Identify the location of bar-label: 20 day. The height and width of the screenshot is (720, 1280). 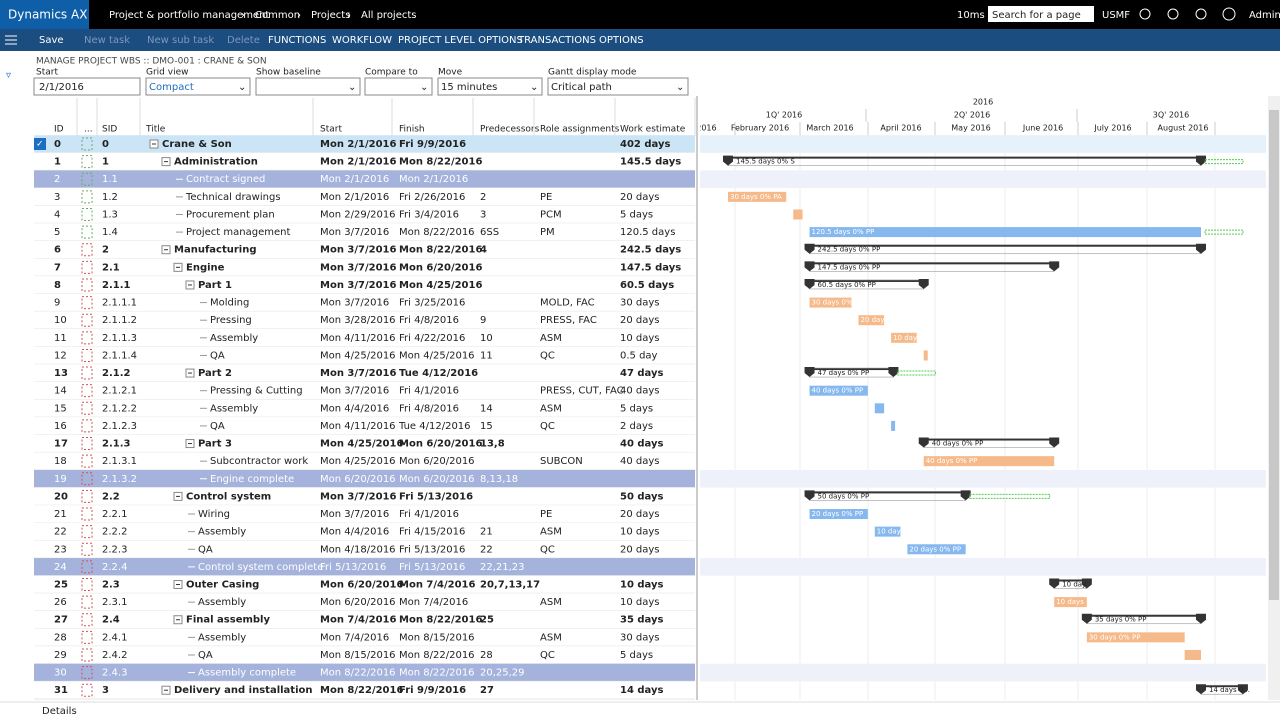
(872, 320).